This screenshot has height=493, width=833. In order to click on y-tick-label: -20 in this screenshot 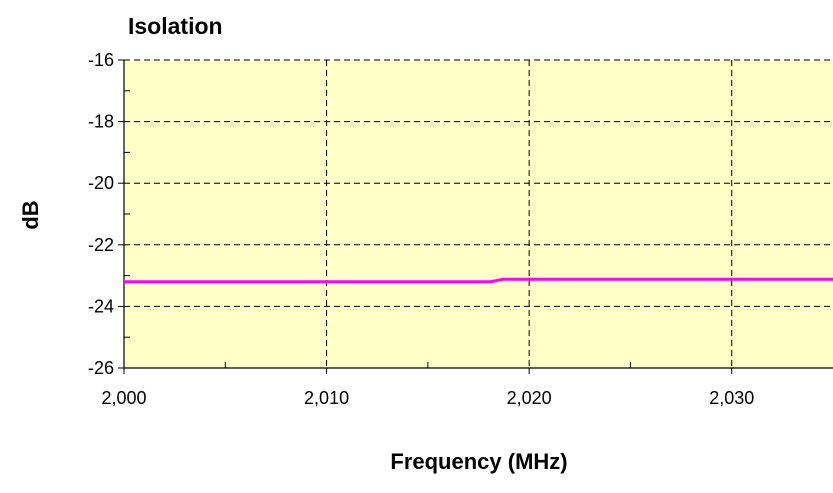, I will do `click(101, 183)`.